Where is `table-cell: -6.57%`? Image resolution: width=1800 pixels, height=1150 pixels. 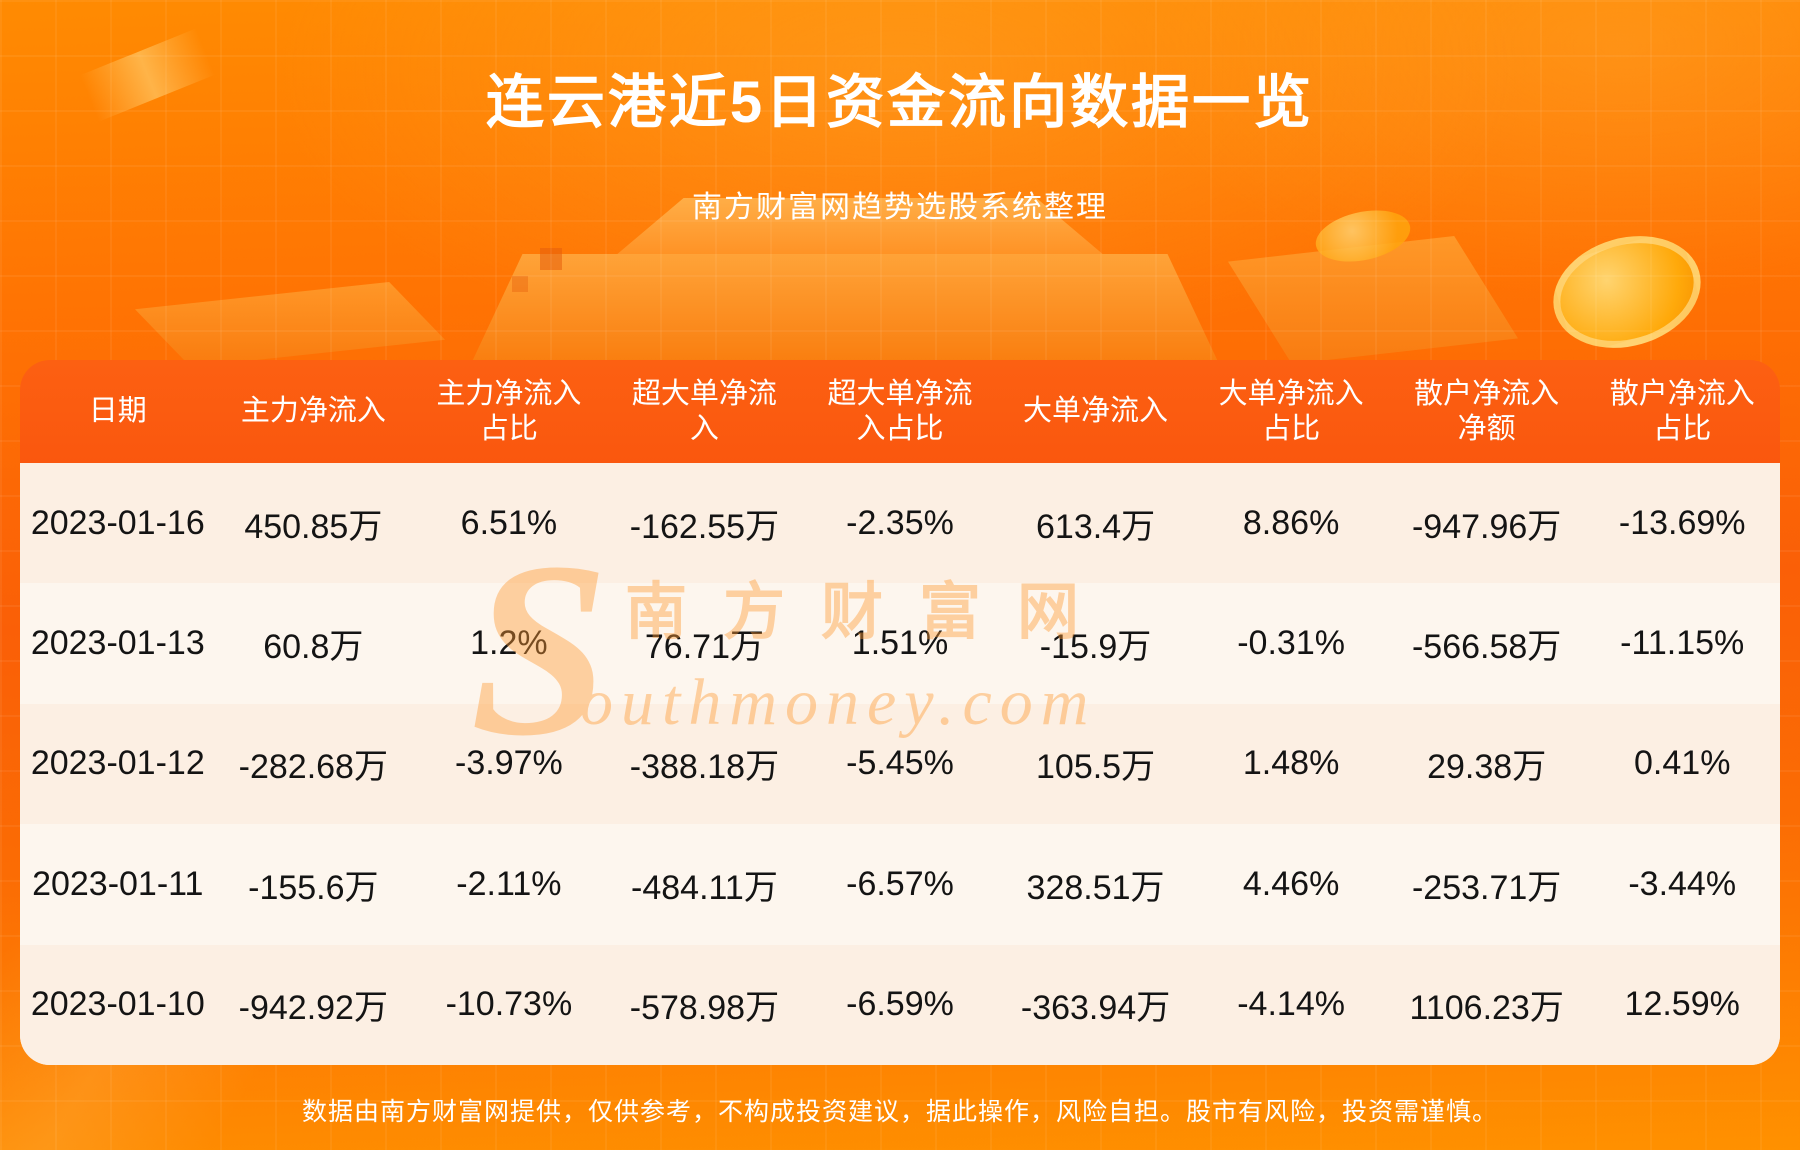 table-cell: -6.57% is located at coordinates (900, 883).